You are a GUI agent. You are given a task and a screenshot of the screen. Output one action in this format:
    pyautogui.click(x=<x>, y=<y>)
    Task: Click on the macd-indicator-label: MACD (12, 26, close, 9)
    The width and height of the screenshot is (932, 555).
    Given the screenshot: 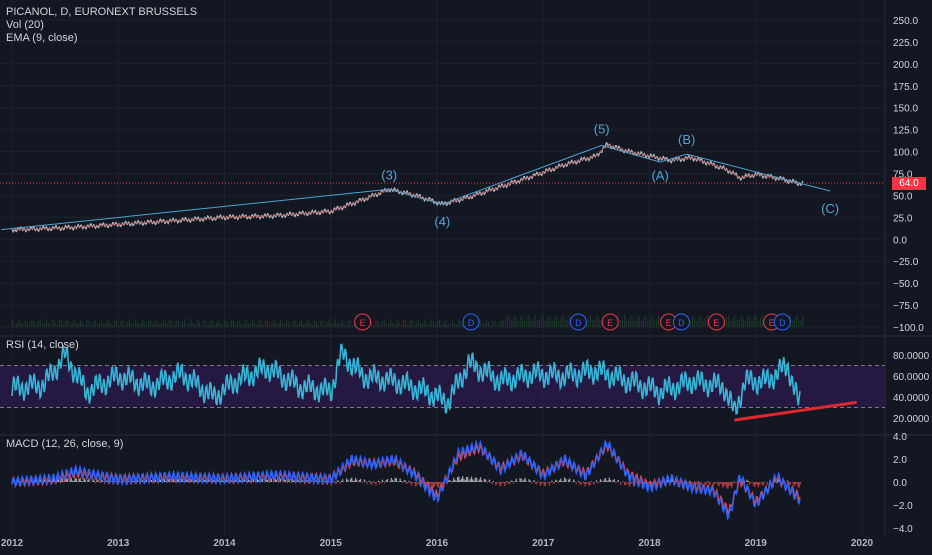 What is the action you would take?
    pyautogui.click(x=64, y=444)
    